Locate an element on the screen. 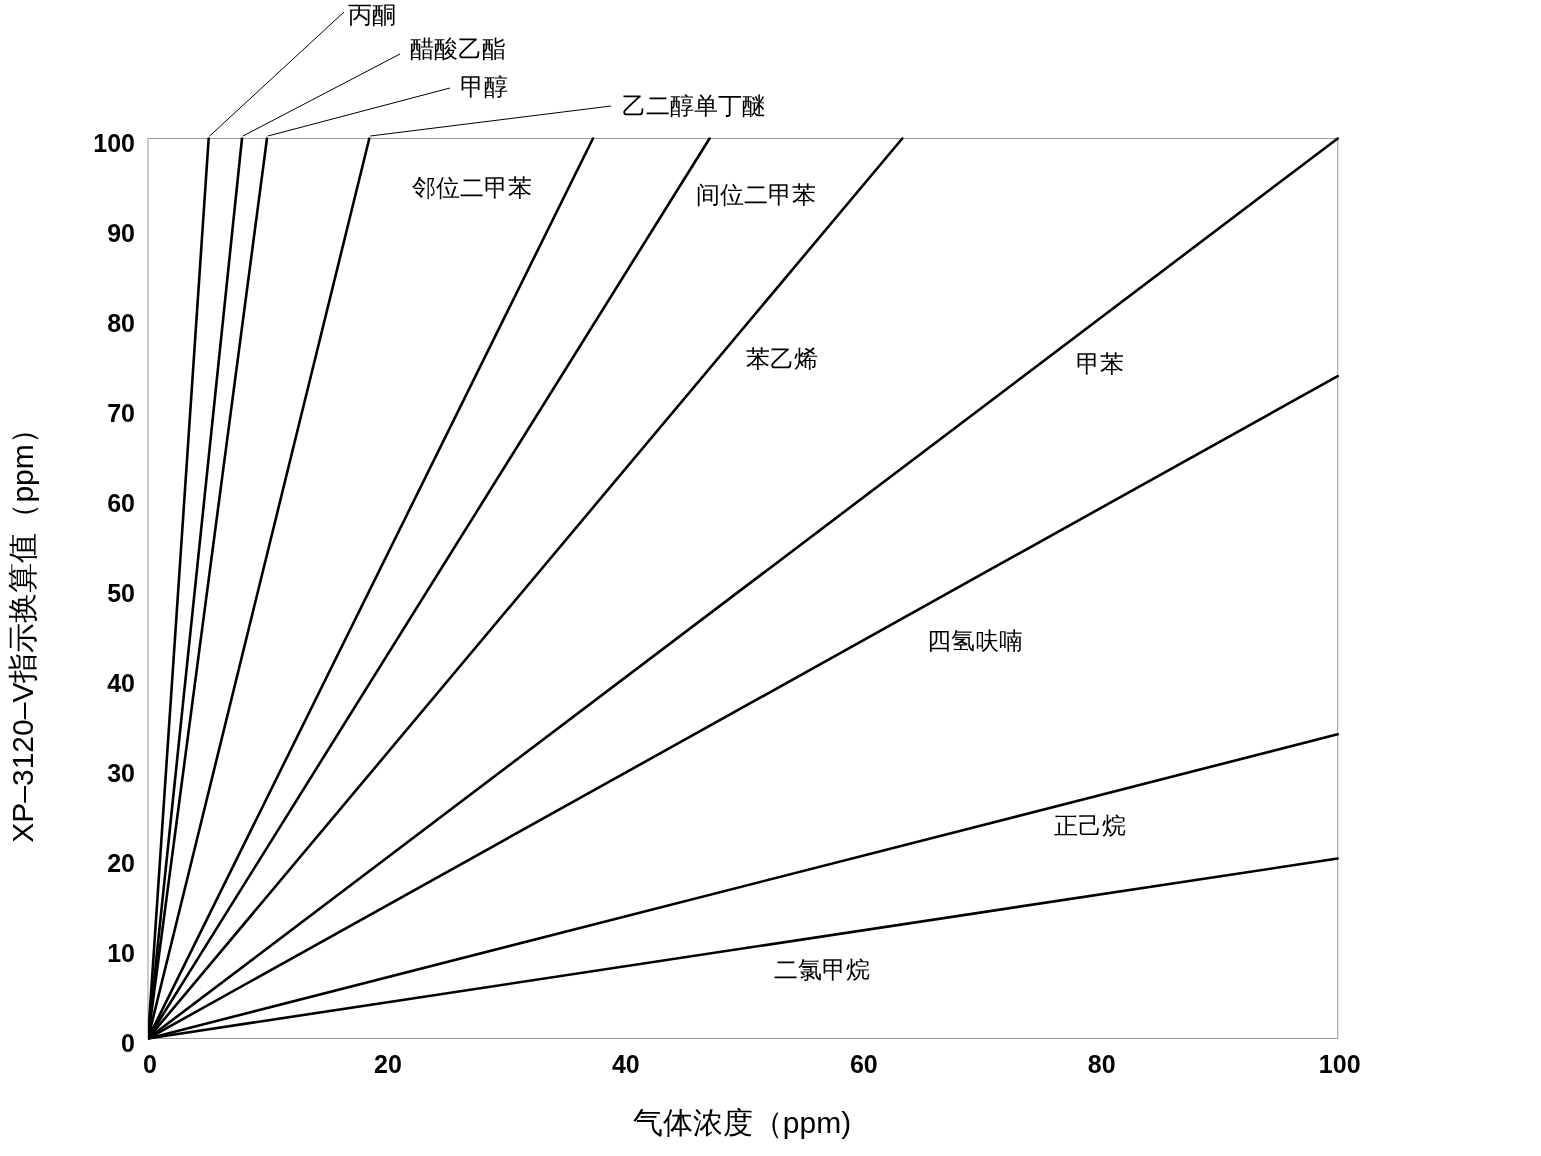  y-axis-title: XP–3120–V指示换算值（ppm） is located at coordinates (22, 628).